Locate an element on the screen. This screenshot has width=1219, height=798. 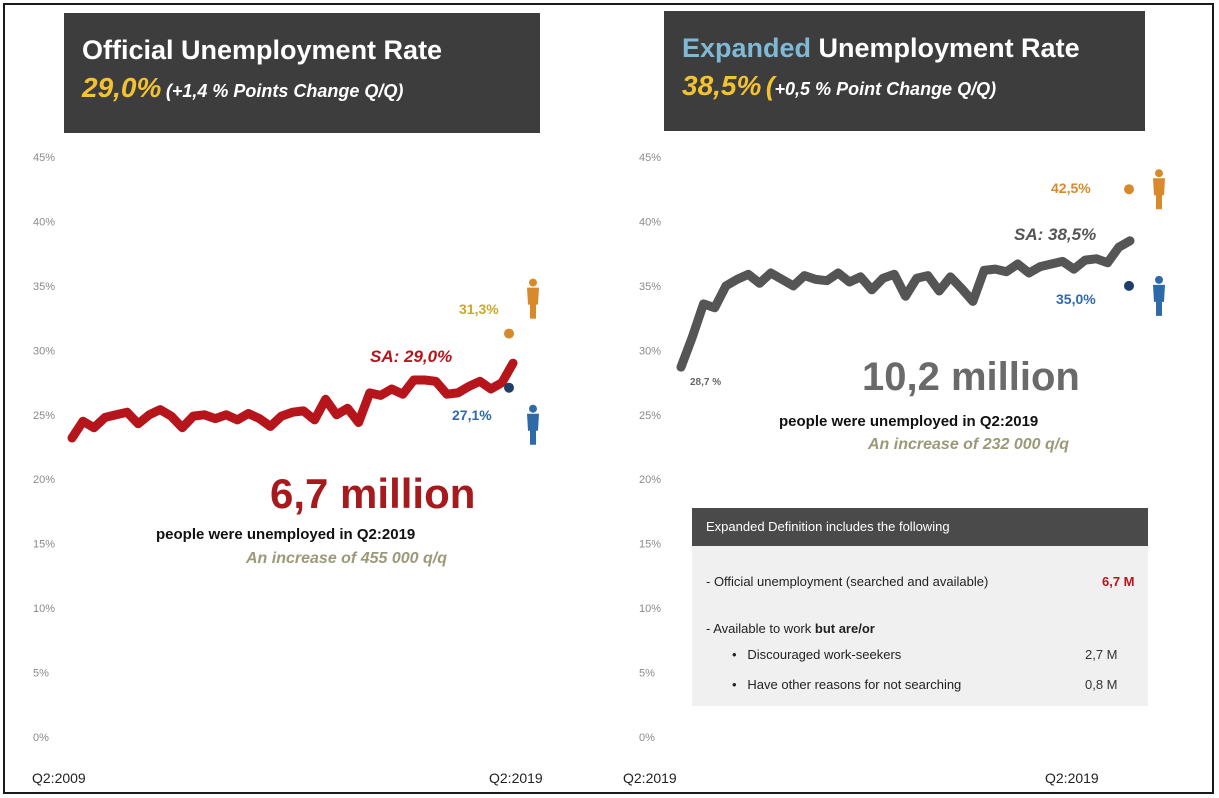
expanded-rate-change: +0,5 % Point Change Q/Q) is located at coordinates (885, 89).